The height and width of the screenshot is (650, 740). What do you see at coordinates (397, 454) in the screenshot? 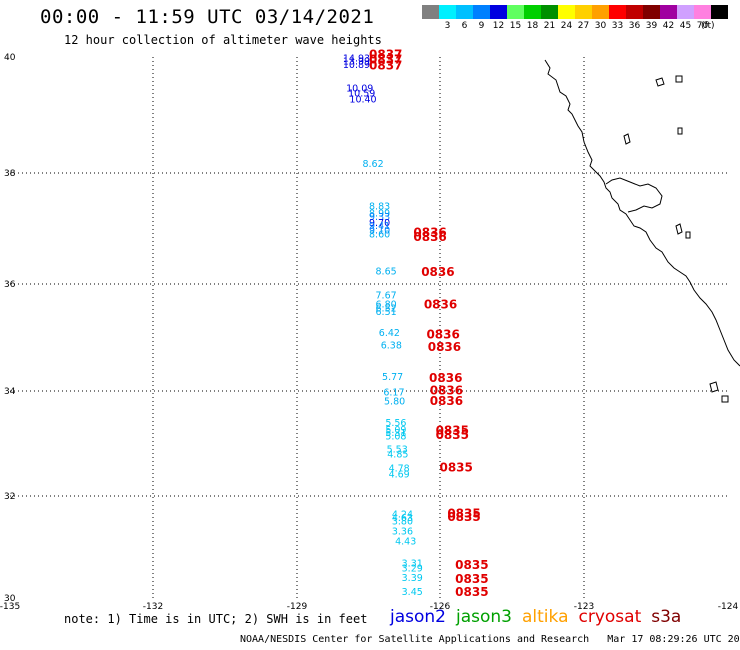
I see `wave-height-value: 4.85` at bounding box center [397, 454].